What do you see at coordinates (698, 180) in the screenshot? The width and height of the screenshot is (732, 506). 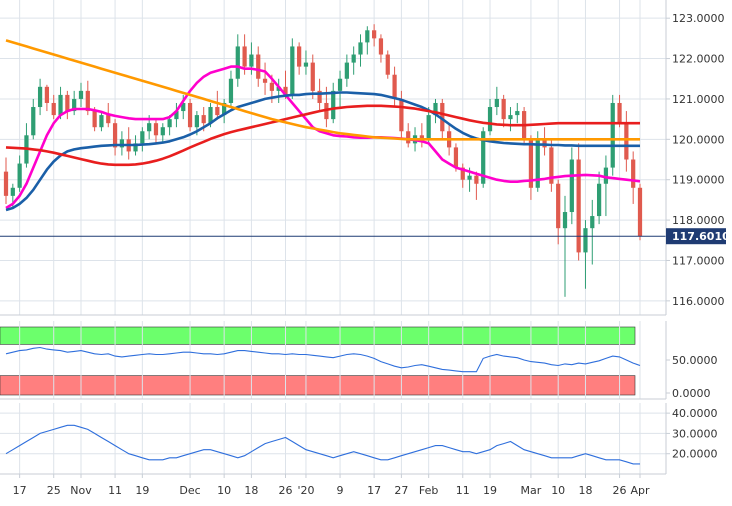 I see `main-y-tick-label: 119.0000` at bounding box center [698, 180].